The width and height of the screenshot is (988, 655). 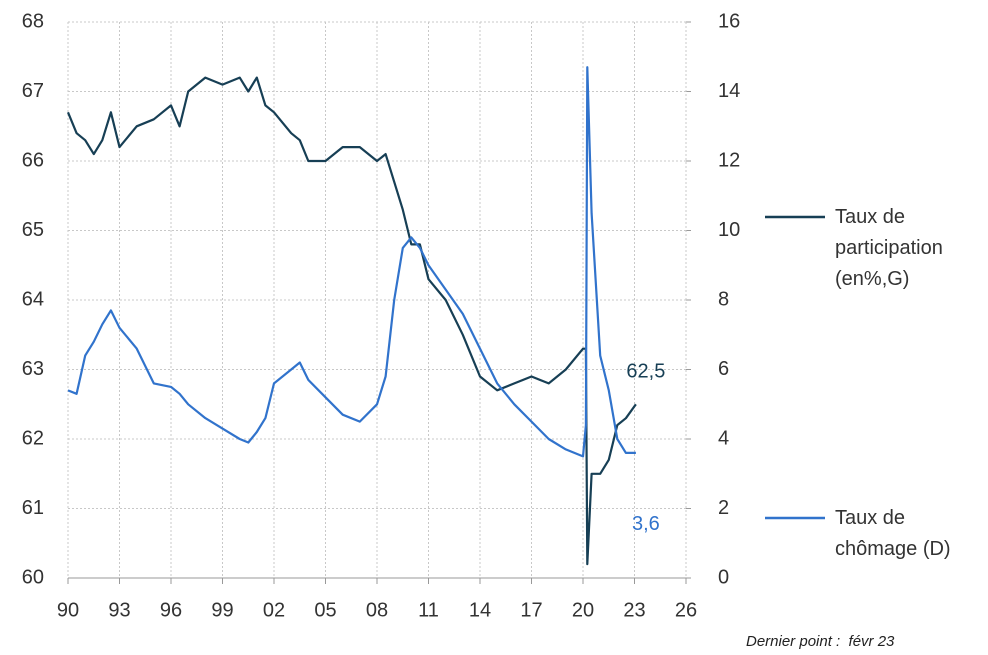 What do you see at coordinates (723, 299) in the screenshot?
I see `y2-tick-label: 8` at bounding box center [723, 299].